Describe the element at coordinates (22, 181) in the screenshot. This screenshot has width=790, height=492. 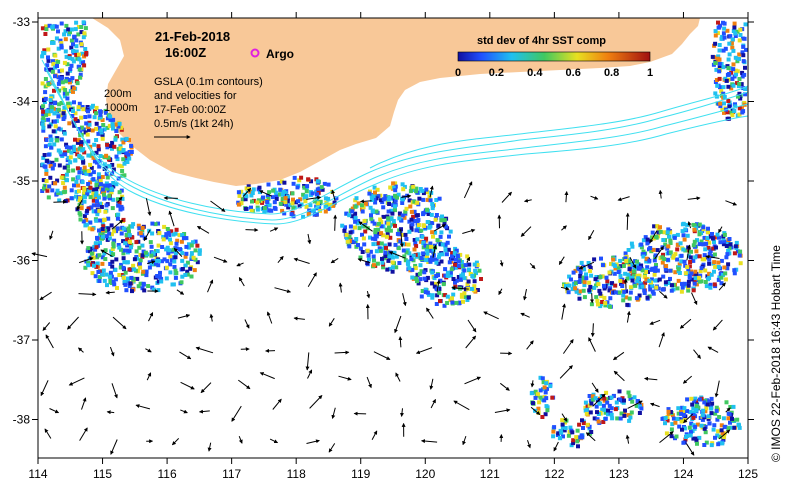
I see `y-tick-label: -35` at that location.